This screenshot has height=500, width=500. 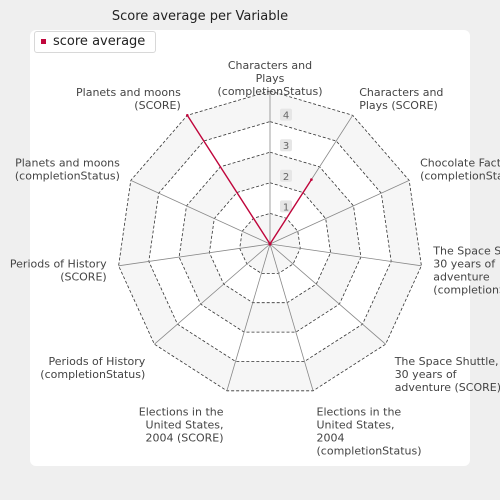 What do you see at coordinates (460, 170) in the screenshot?
I see `axis-label: Chocolate Factory(completionStatus)` at bounding box center [460, 170].